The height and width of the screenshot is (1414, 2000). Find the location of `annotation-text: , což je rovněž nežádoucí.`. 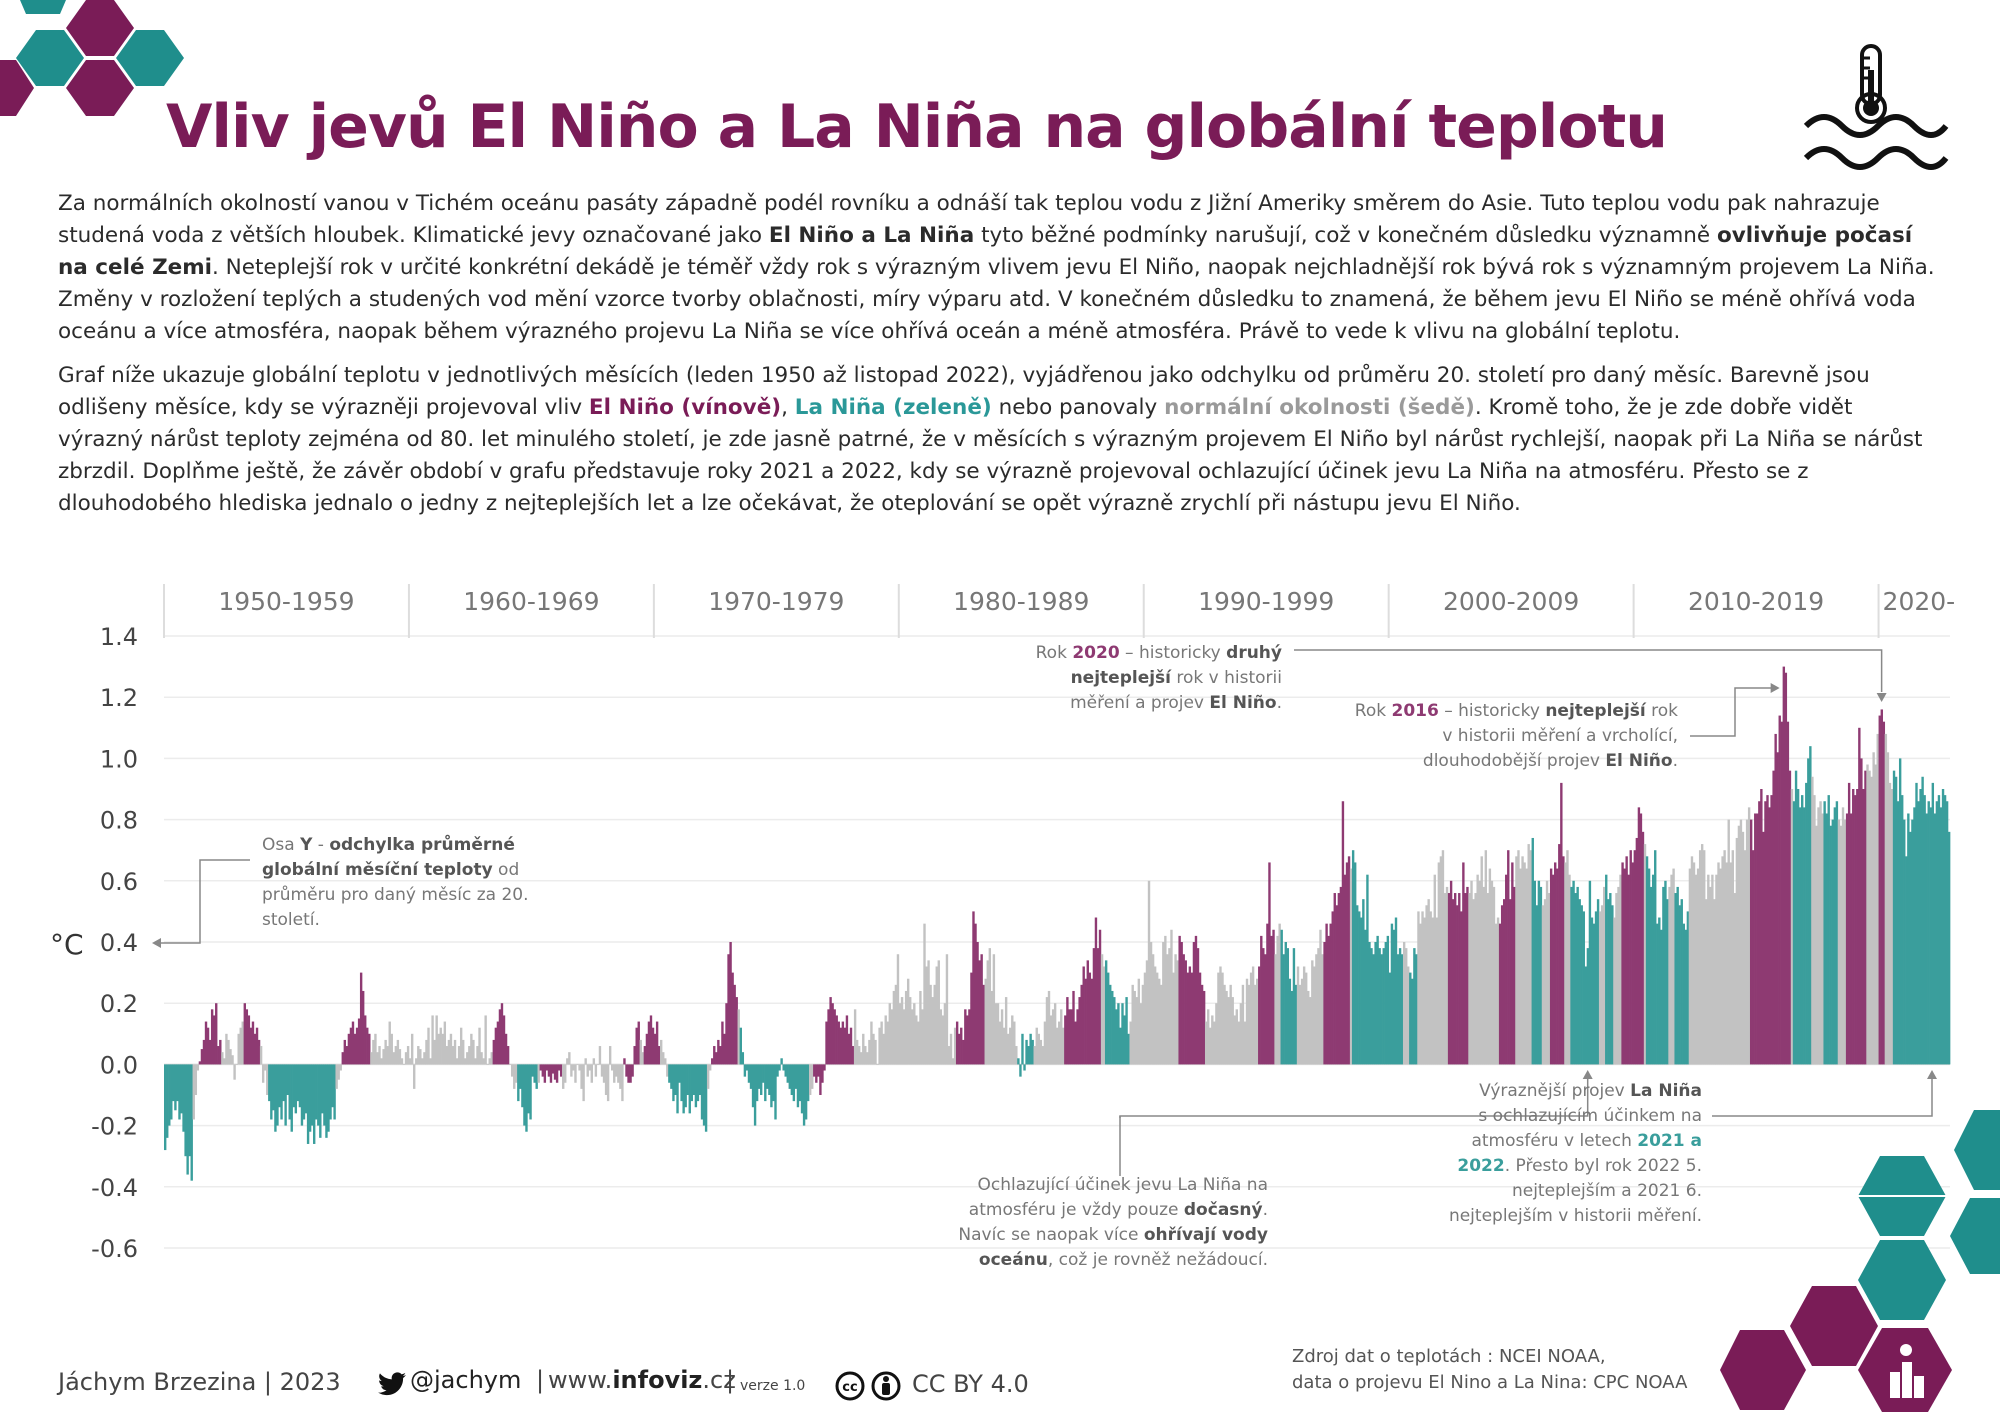

annotation-text: , což je rovněž nežádoucí. is located at coordinates (1158, 1260).